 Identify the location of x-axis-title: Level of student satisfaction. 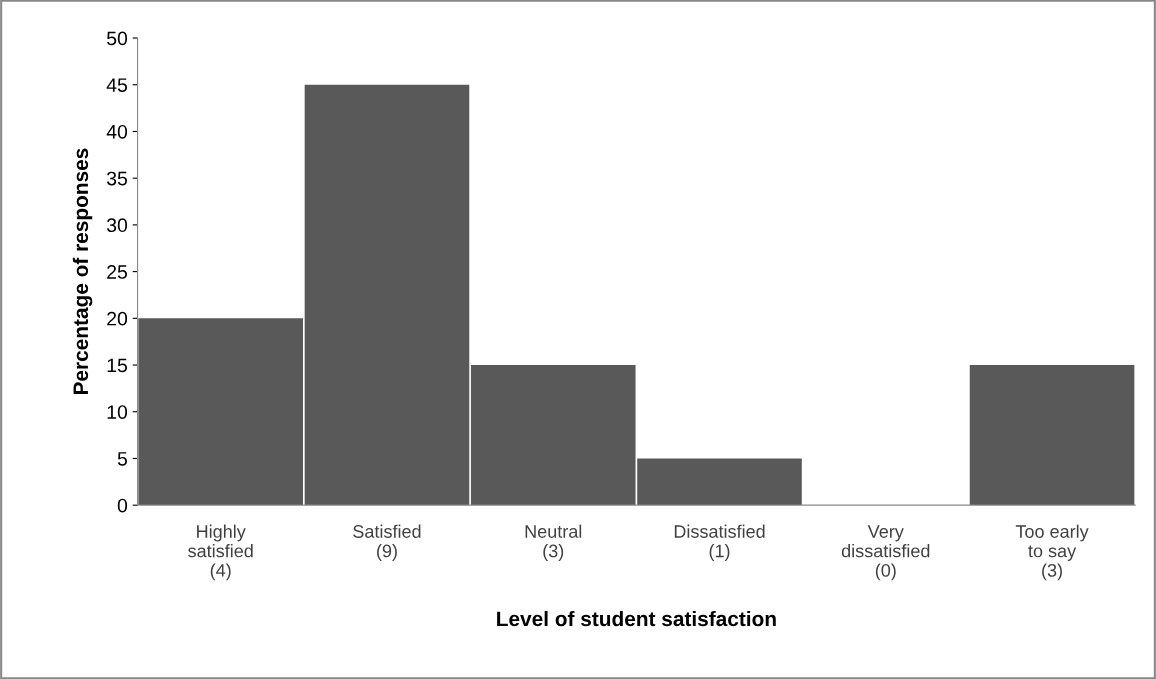
(636, 618).